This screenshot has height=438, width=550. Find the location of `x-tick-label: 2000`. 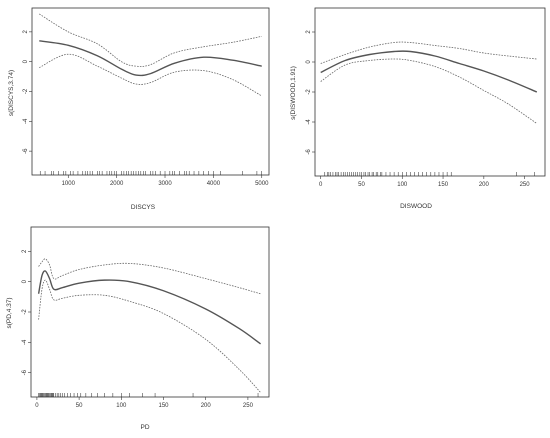

x-tick-label: 2000 is located at coordinates (117, 184).